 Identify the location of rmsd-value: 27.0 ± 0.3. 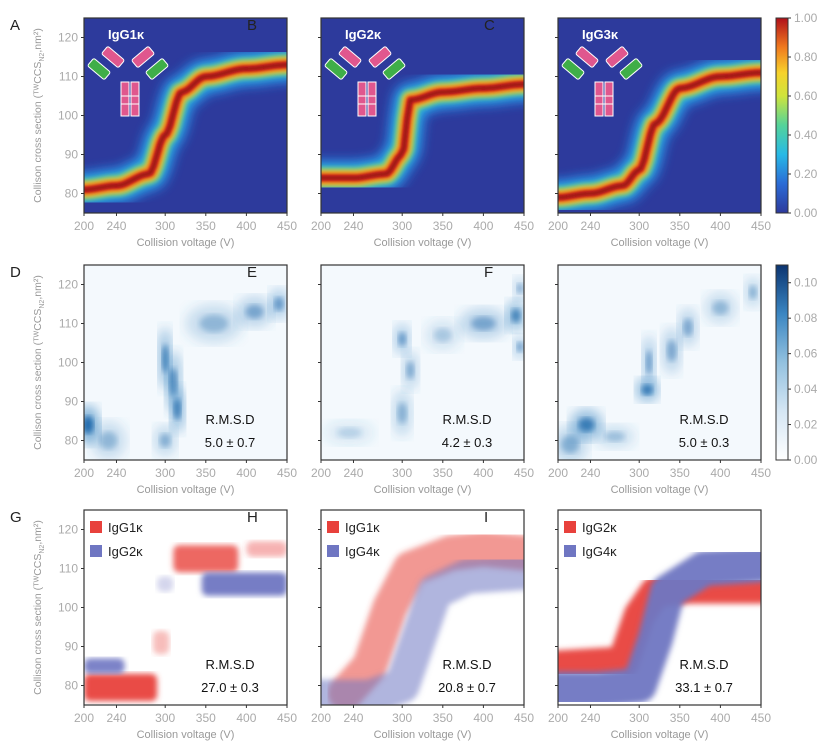
(230, 687).